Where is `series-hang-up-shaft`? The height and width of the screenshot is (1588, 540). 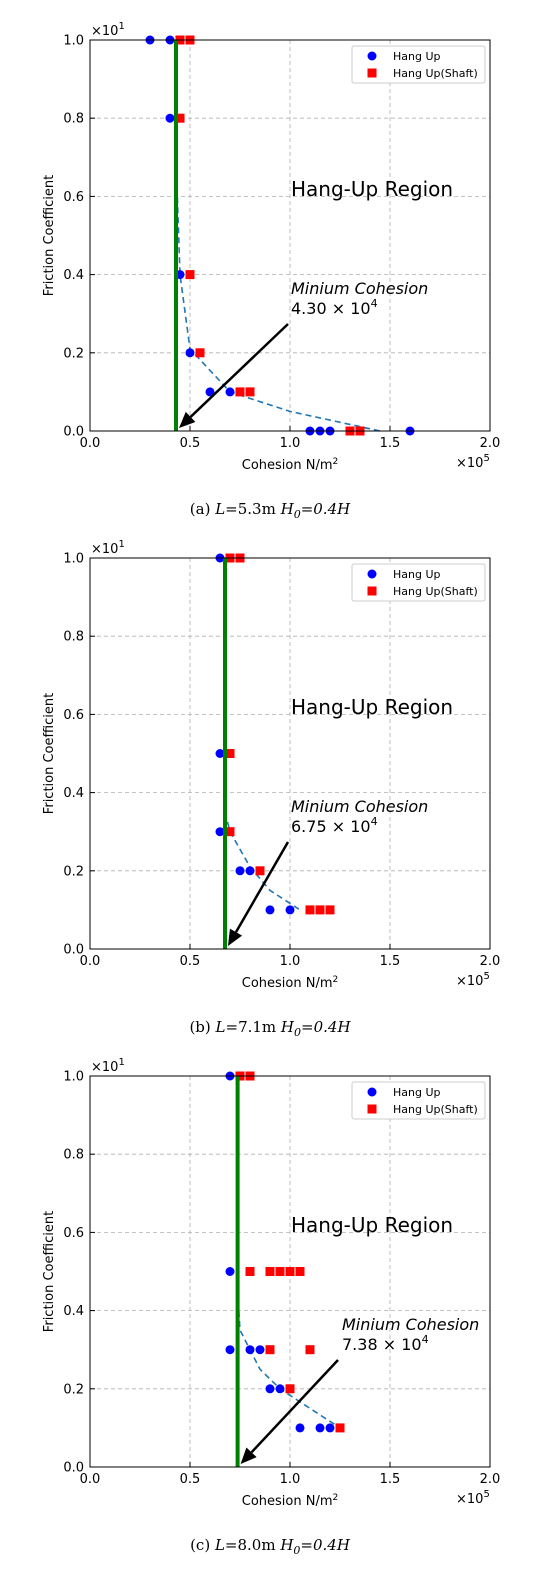
series-hang-up-shaft is located at coordinates (280, 734).